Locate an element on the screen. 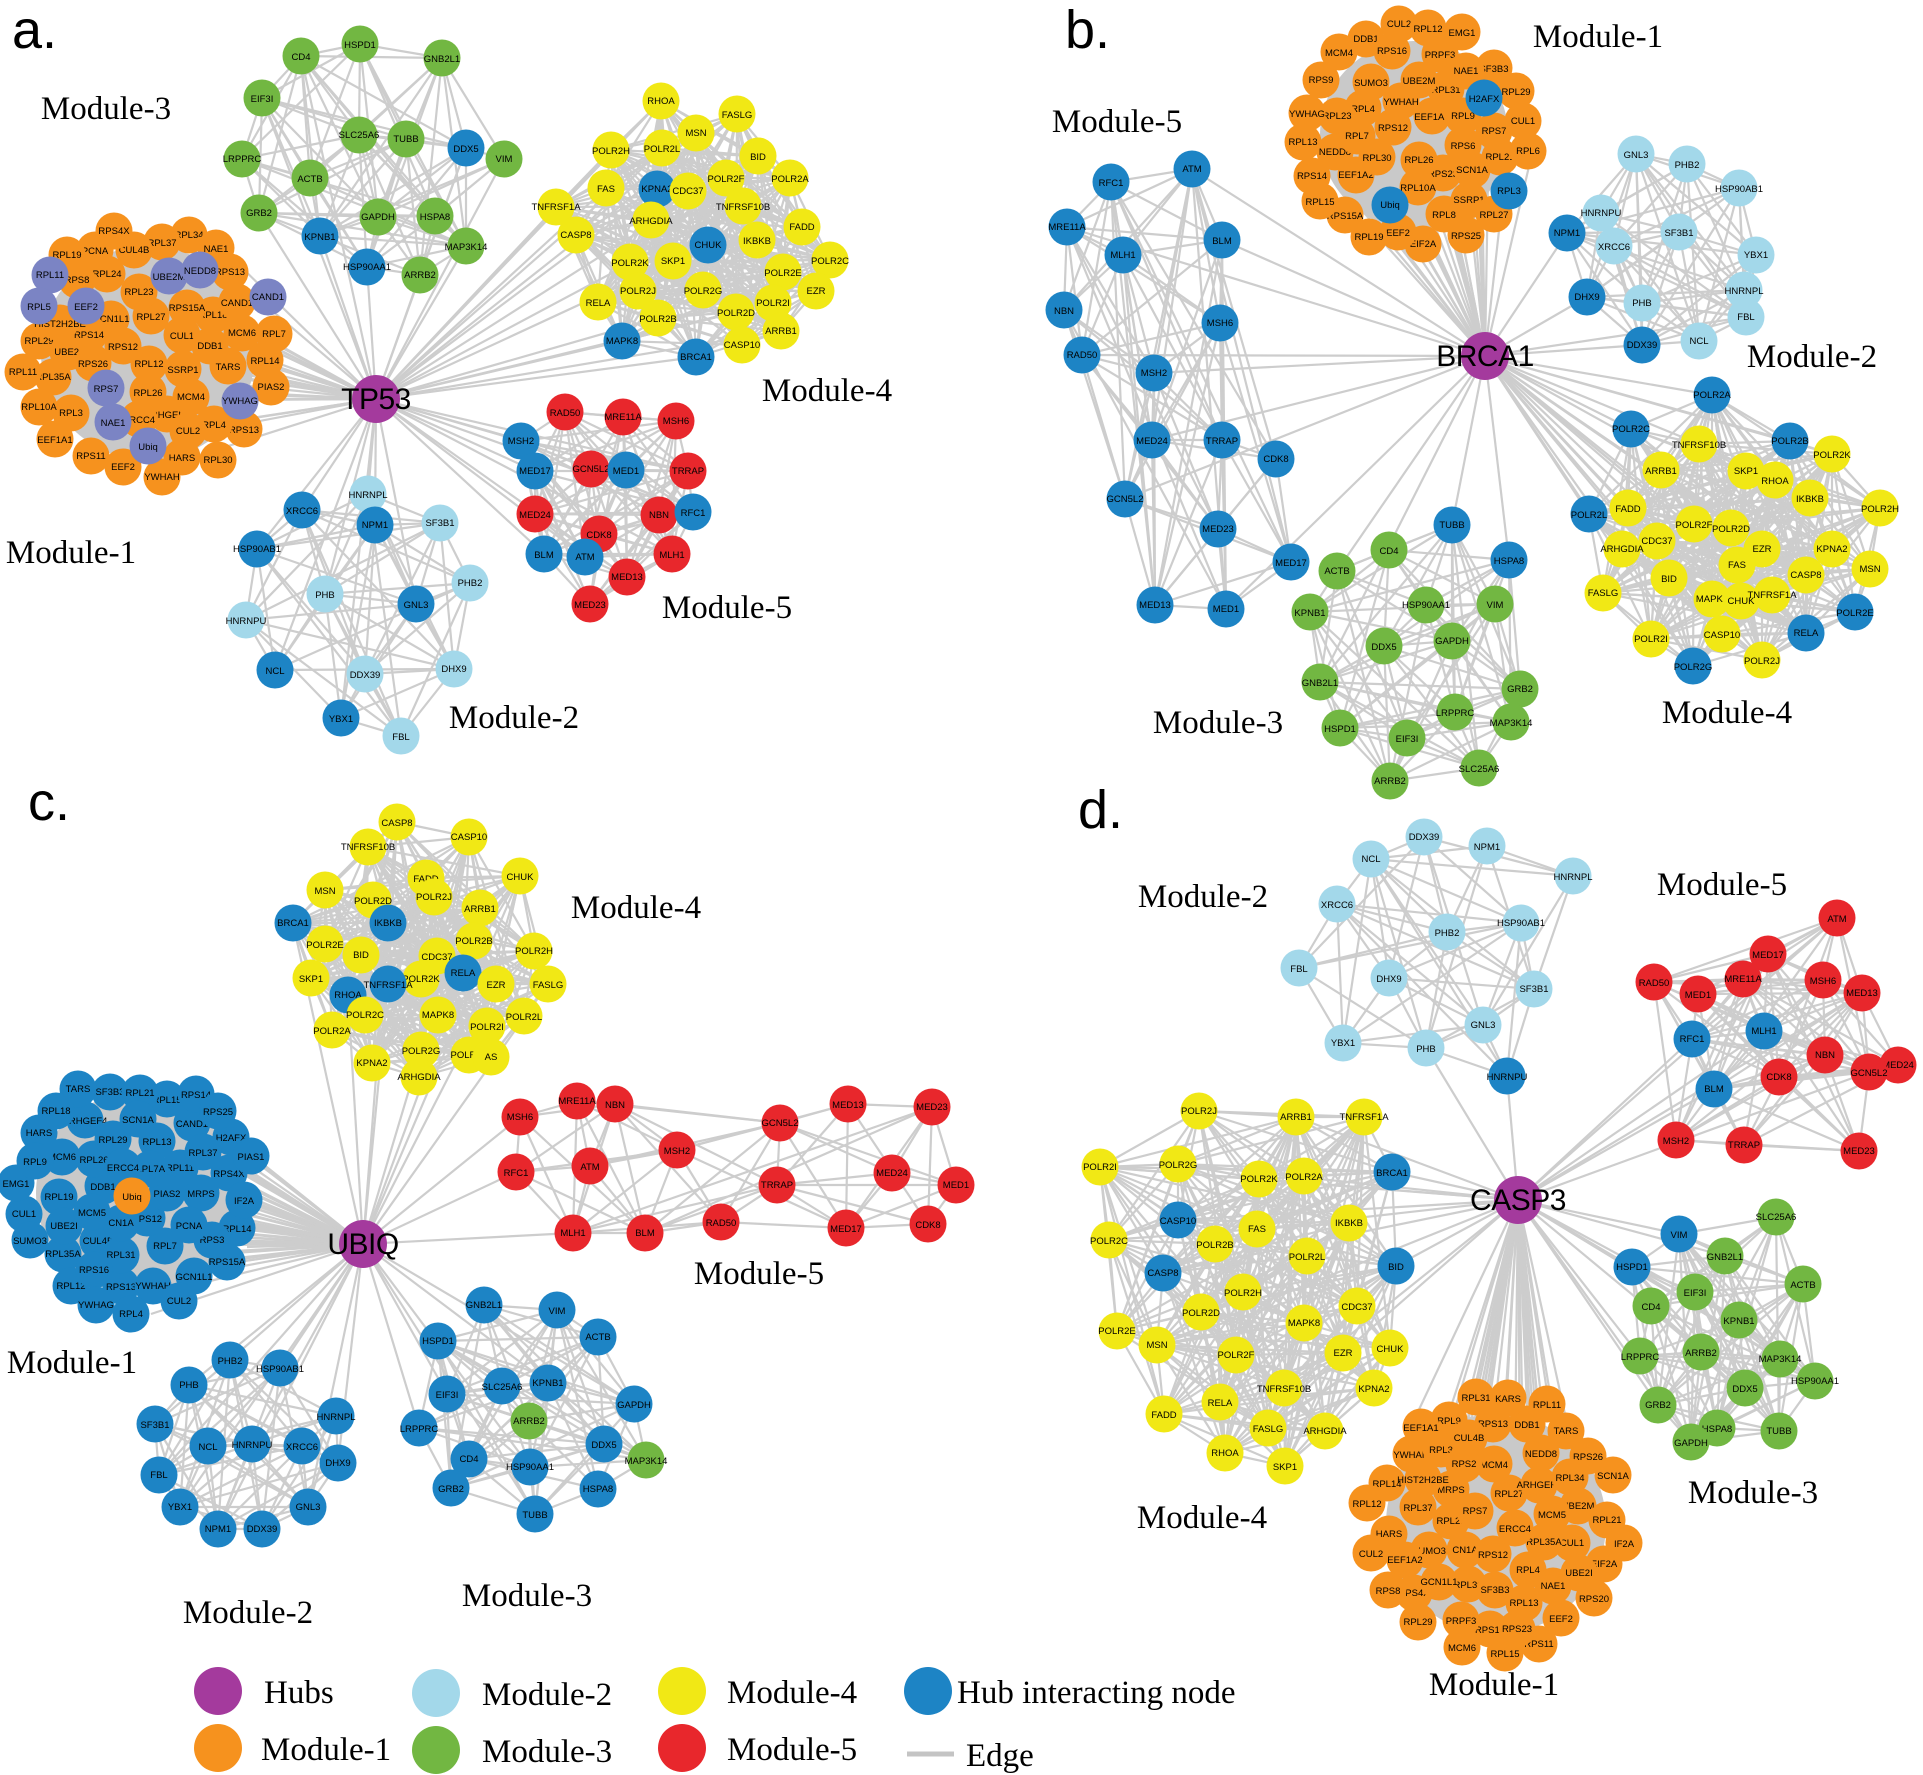 The height and width of the screenshot is (1775, 1923). svg-text: RAD50 is located at coordinates (1654, 983).